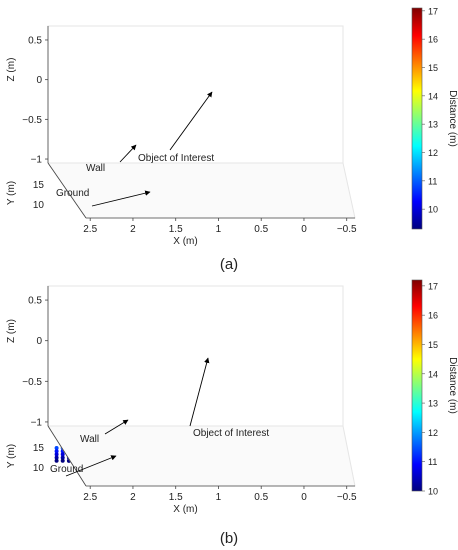 The width and height of the screenshot is (458, 550). I want to click on panel-a-annotations: Wall Object of Interest Ground, so click(135, 149).